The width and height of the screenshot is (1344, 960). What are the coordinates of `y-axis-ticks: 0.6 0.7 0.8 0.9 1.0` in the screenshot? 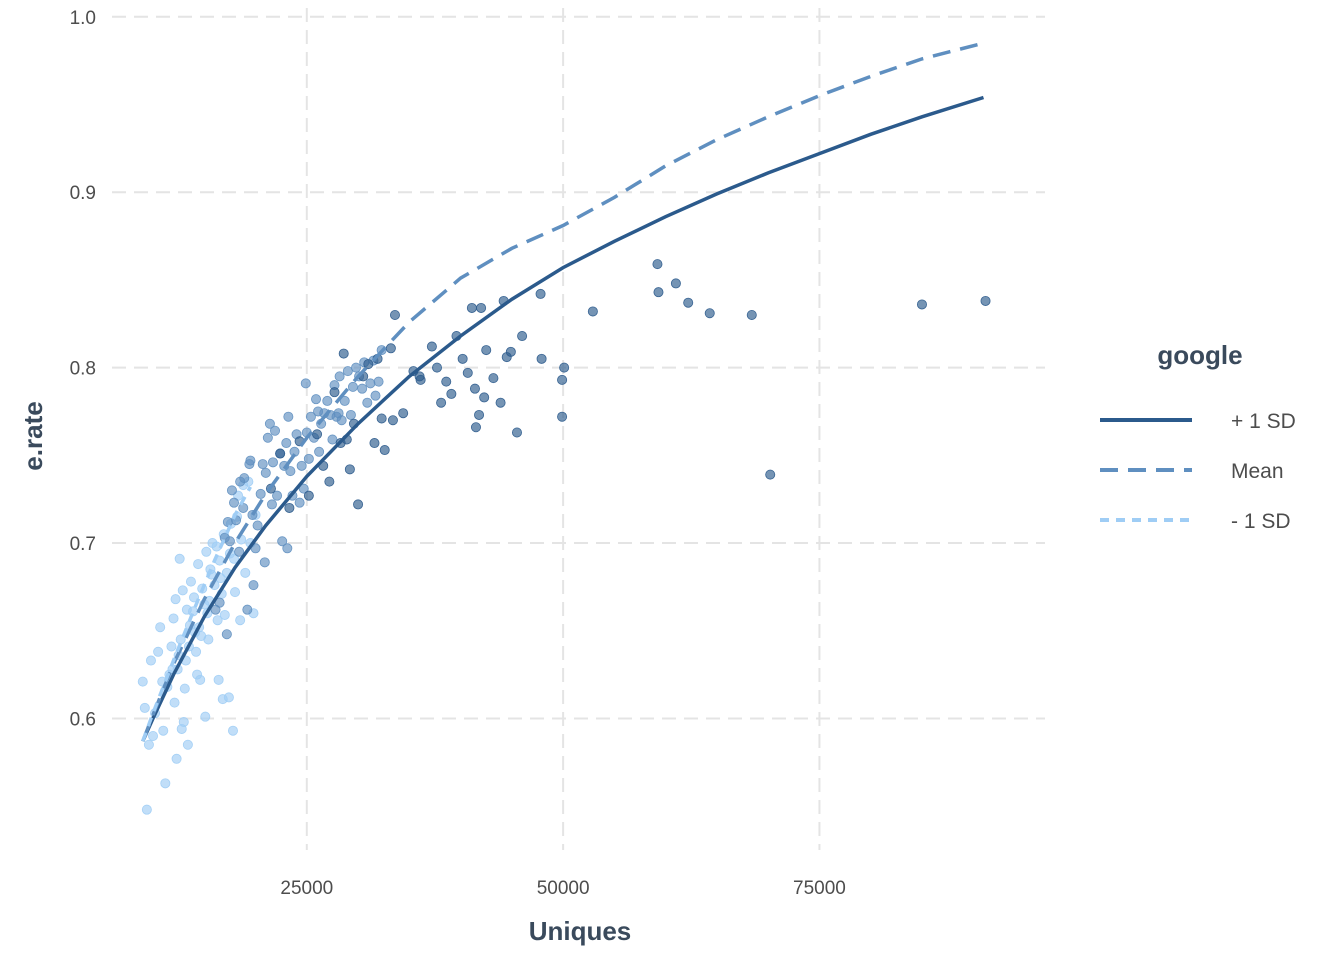 It's located at (83, 369).